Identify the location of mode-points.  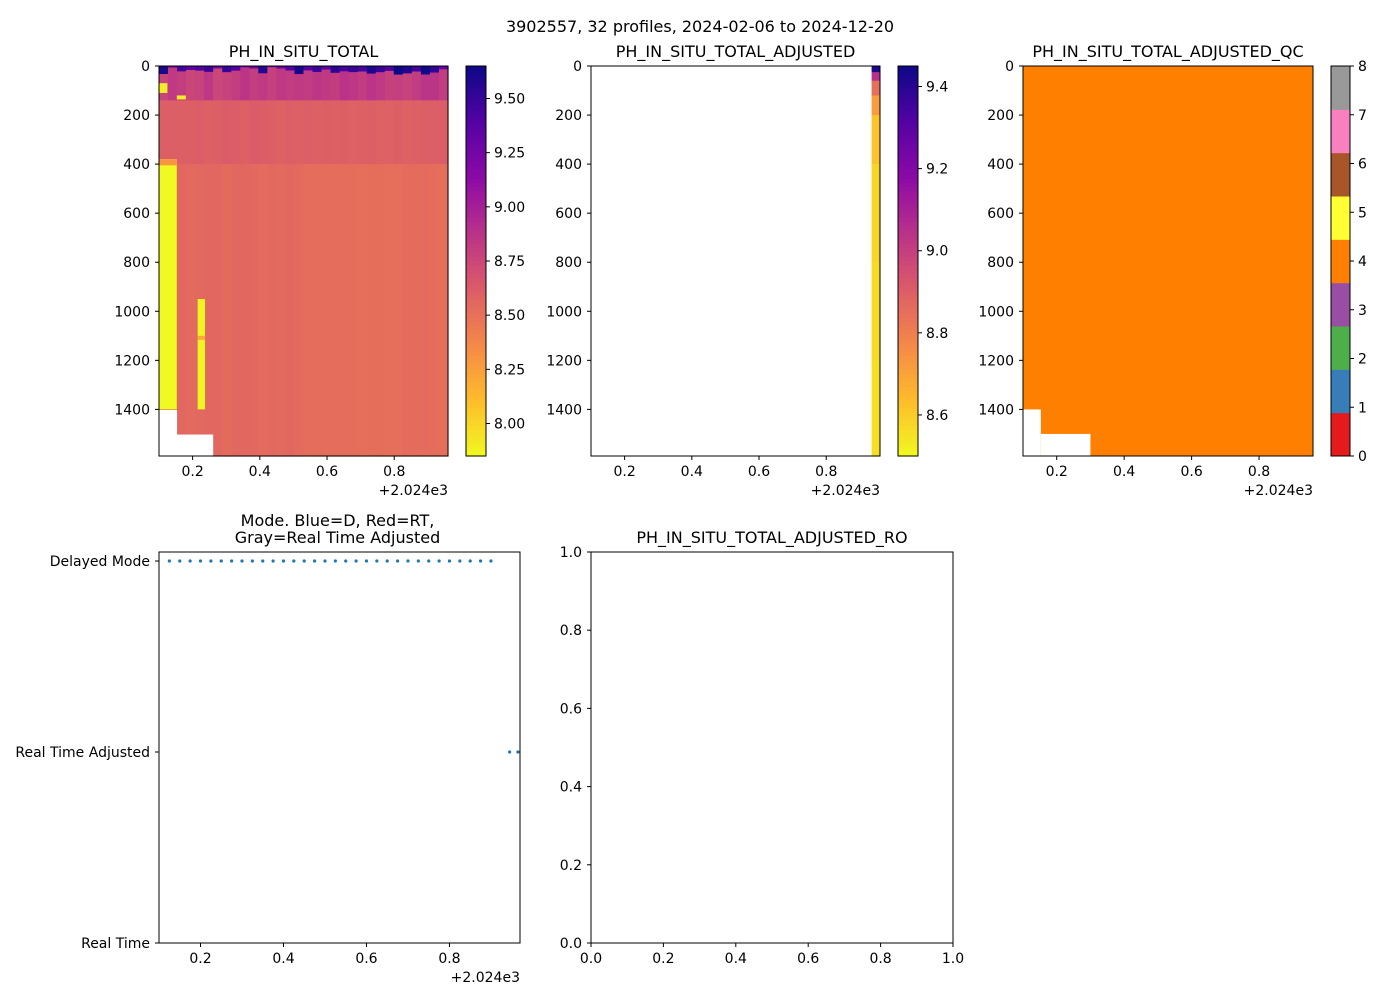
(343, 656).